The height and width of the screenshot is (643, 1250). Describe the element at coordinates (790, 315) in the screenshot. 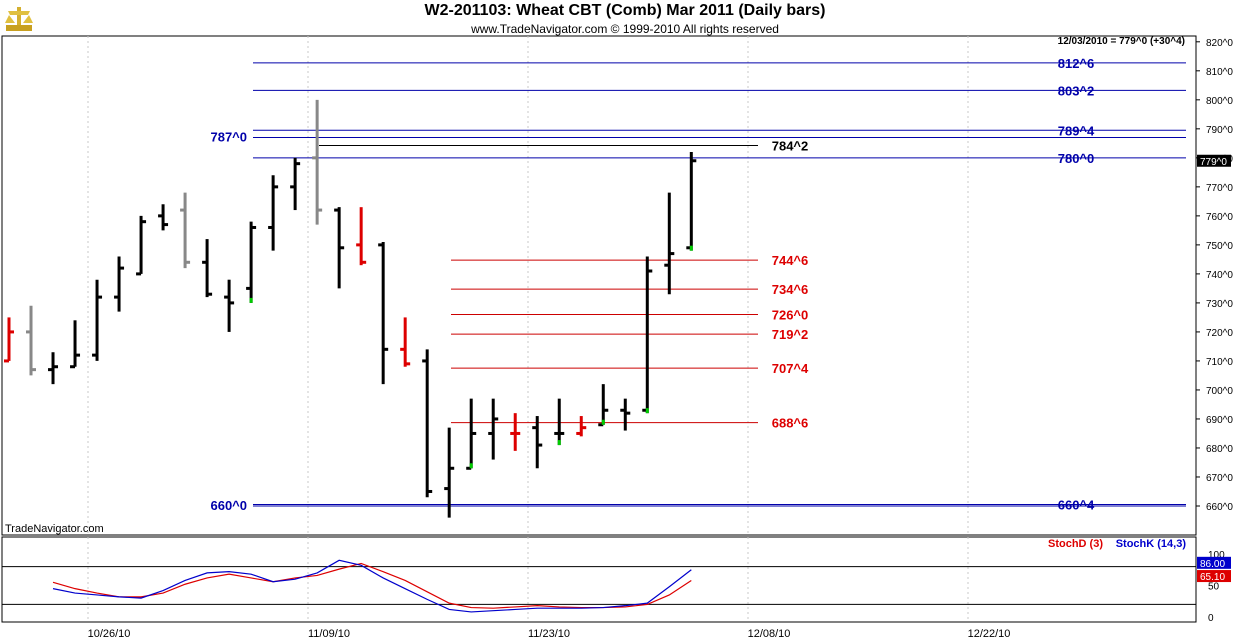

I see `level-label: 726^0` at that location.